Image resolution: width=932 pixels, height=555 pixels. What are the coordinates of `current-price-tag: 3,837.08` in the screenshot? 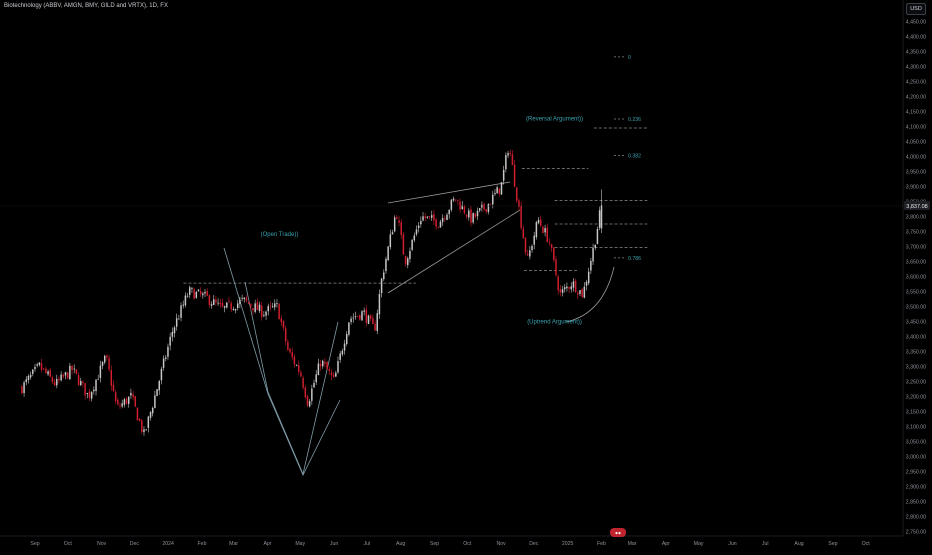 It's located at (916, 207).